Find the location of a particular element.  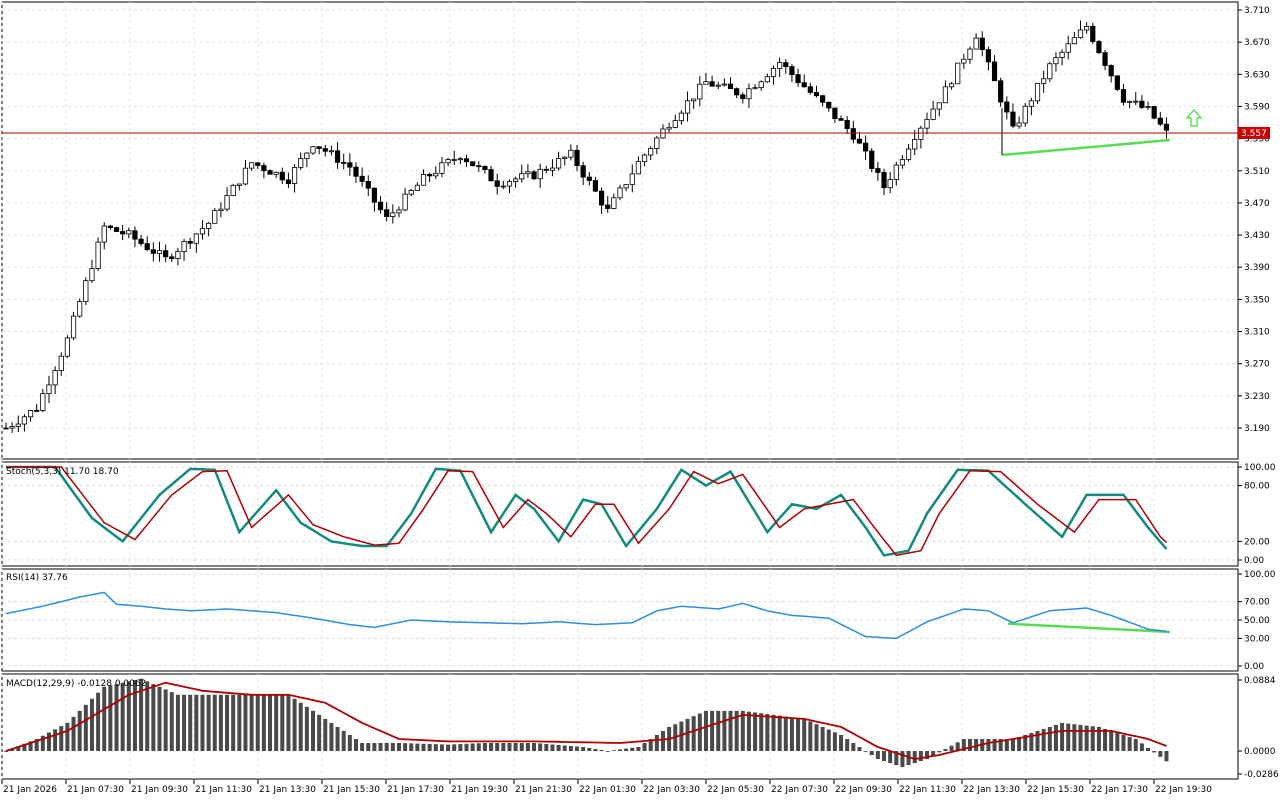

last-price-box is located at coordinates (1254, 132).